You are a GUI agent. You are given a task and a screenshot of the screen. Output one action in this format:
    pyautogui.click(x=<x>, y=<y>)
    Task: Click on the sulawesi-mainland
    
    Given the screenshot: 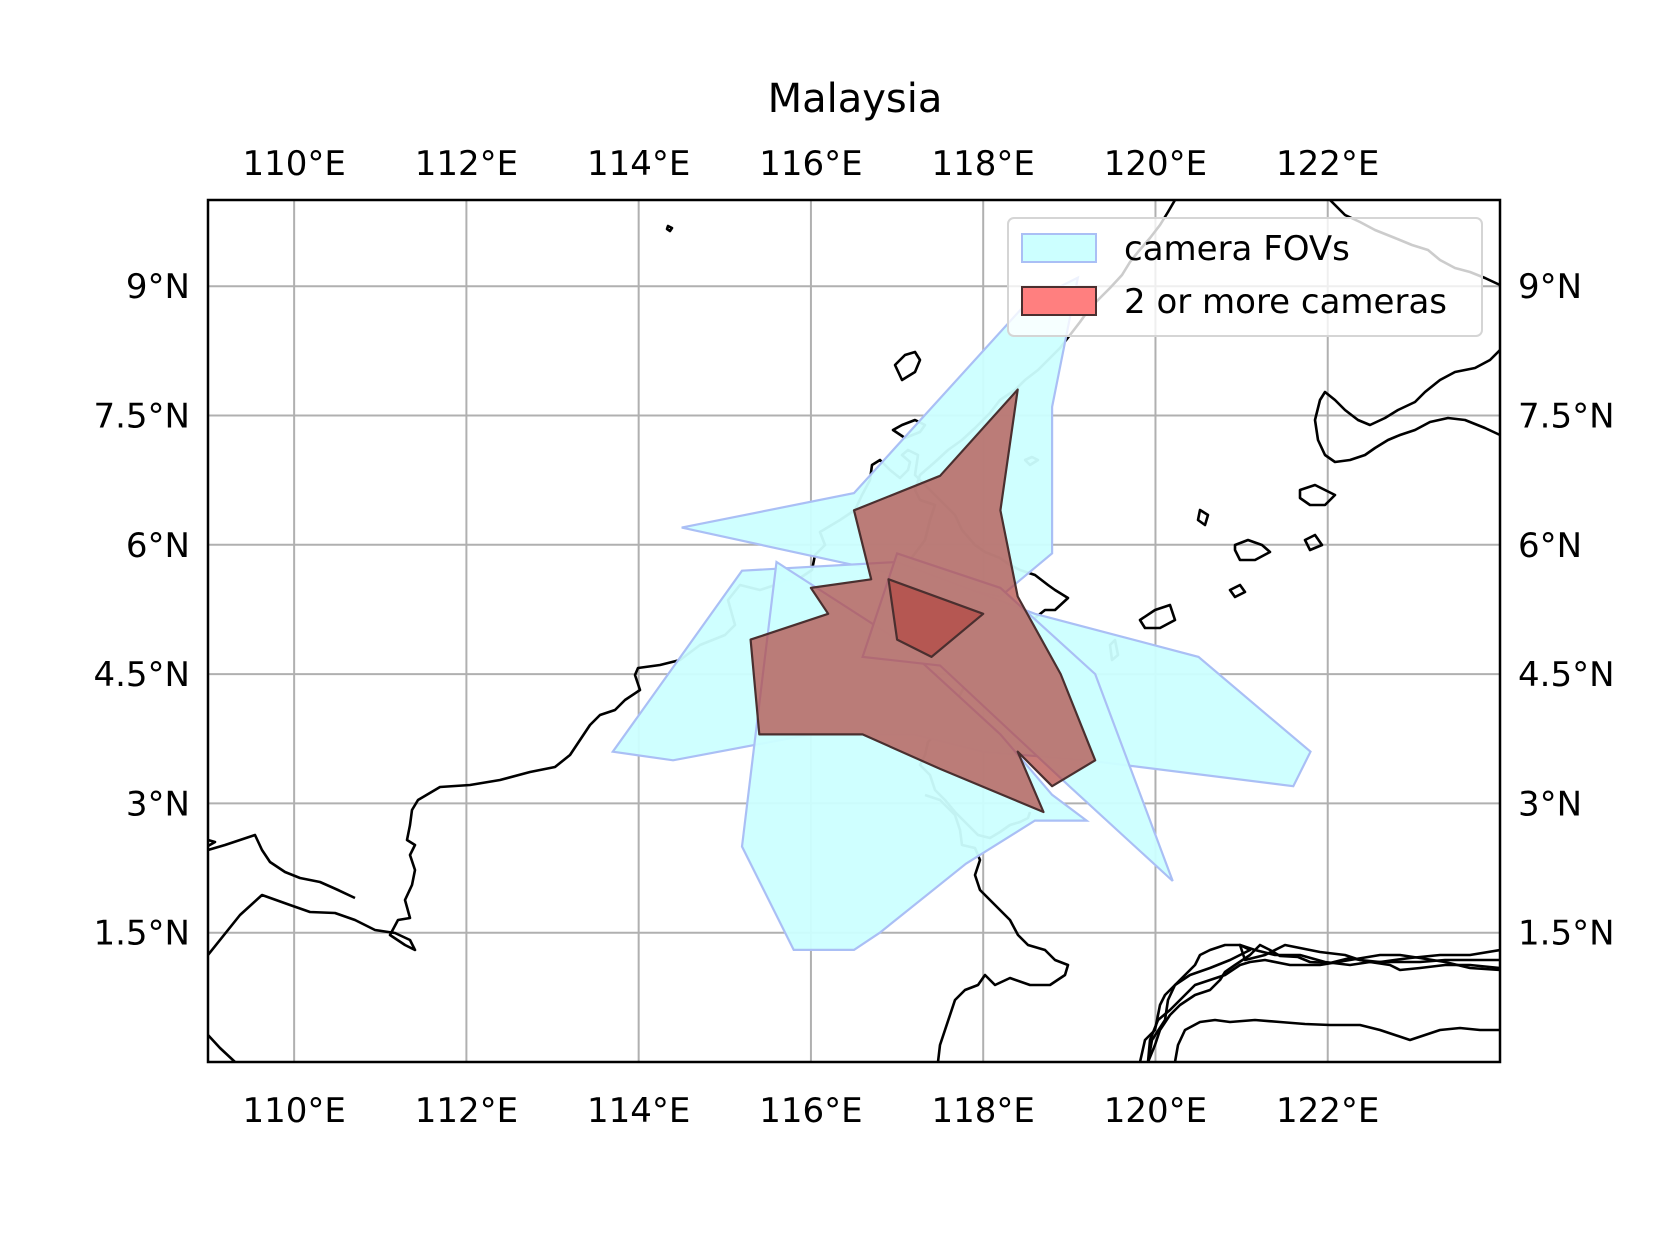 What is the action you would take?
    pyautogui.click(x=1336, y=1040)
    